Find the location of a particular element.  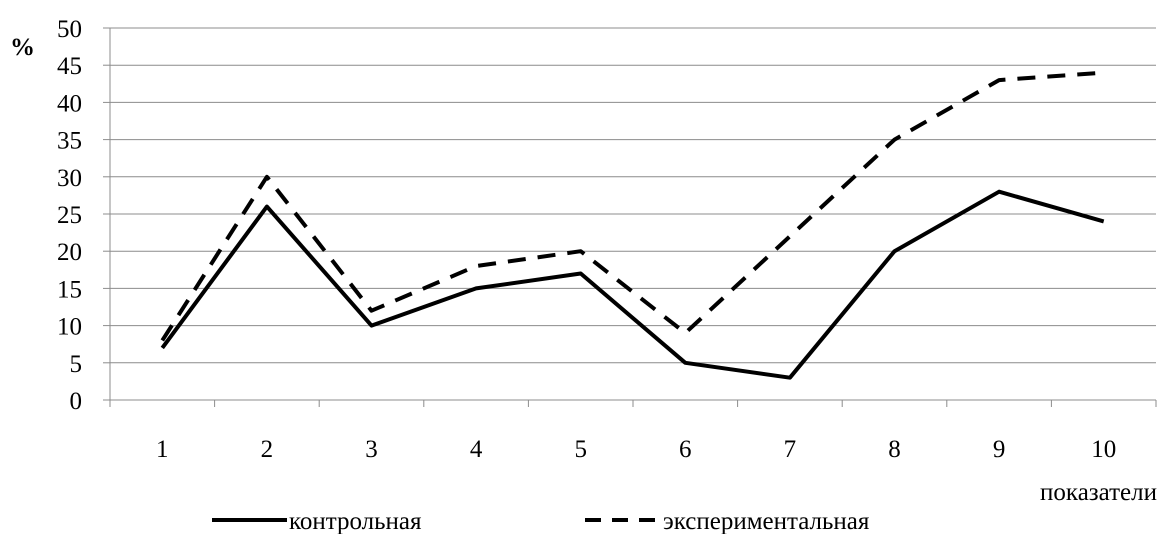

y-tick-label: 10 is located at coordinates (69, 327).